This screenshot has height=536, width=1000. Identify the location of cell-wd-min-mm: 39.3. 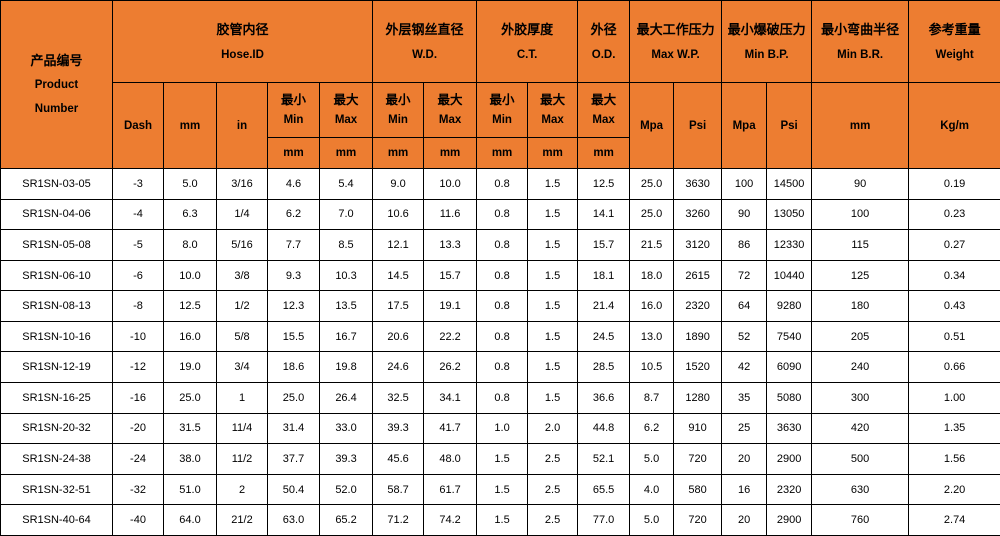
(398, 428).